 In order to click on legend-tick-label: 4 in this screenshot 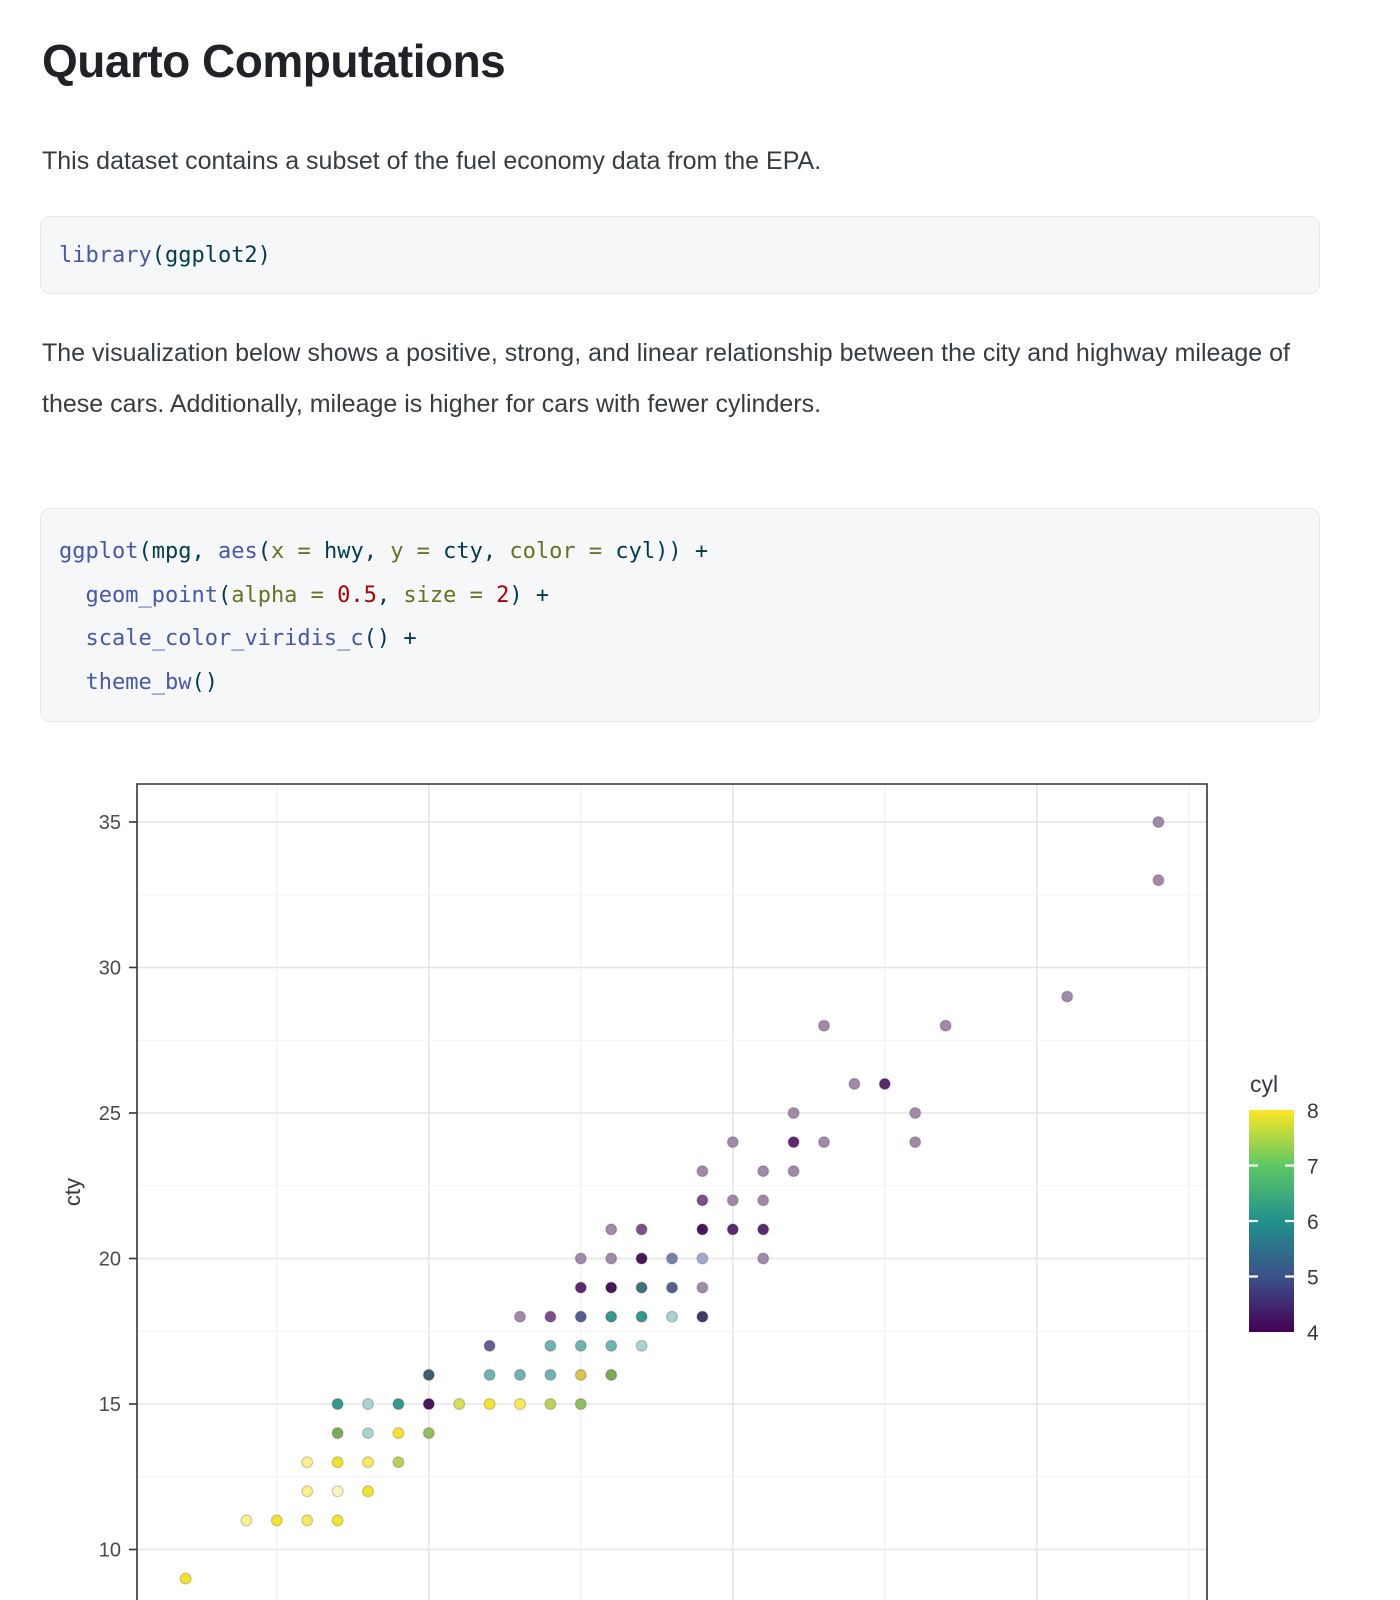, I will do `click(1313, 1333)`.